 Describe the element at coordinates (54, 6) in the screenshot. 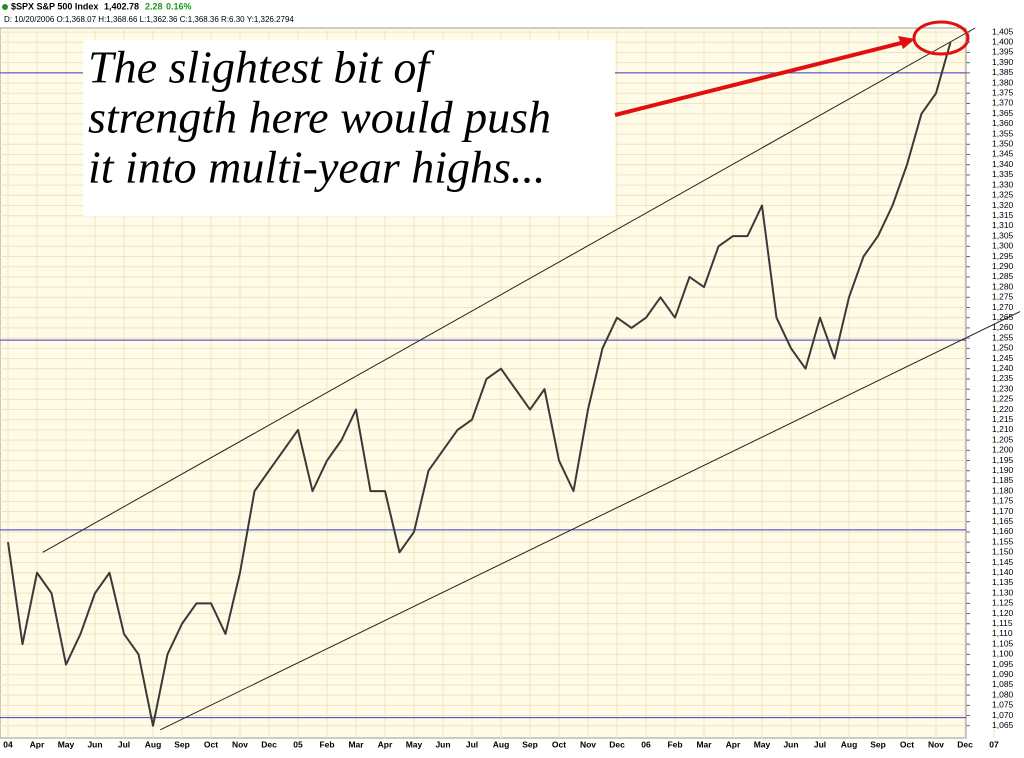

I see `chart-title: $SPX S&P 500 Index` at that location.